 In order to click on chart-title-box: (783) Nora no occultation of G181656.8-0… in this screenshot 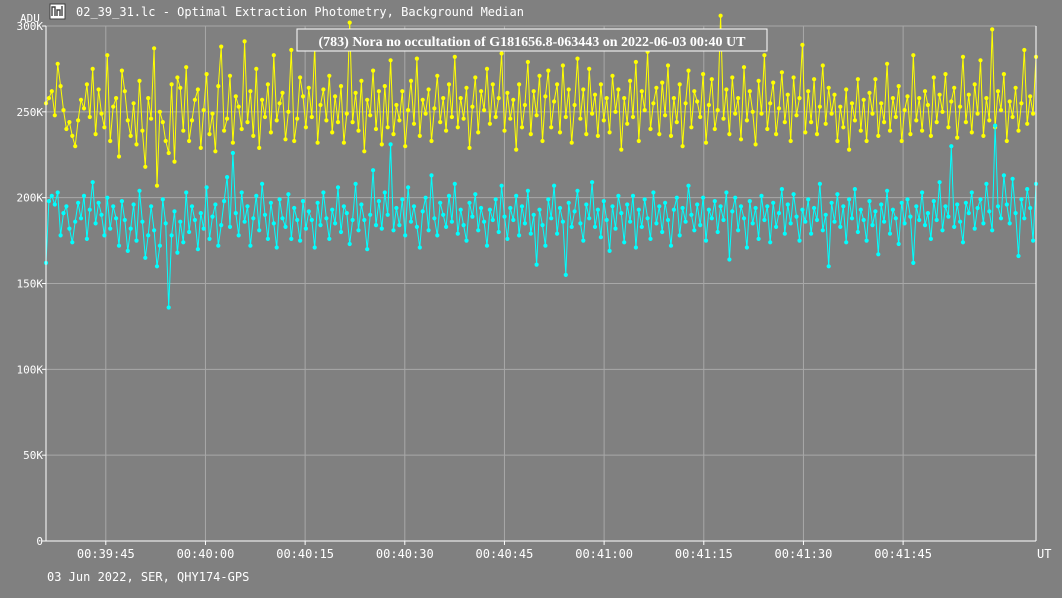, I will do `click(532, 40)`.